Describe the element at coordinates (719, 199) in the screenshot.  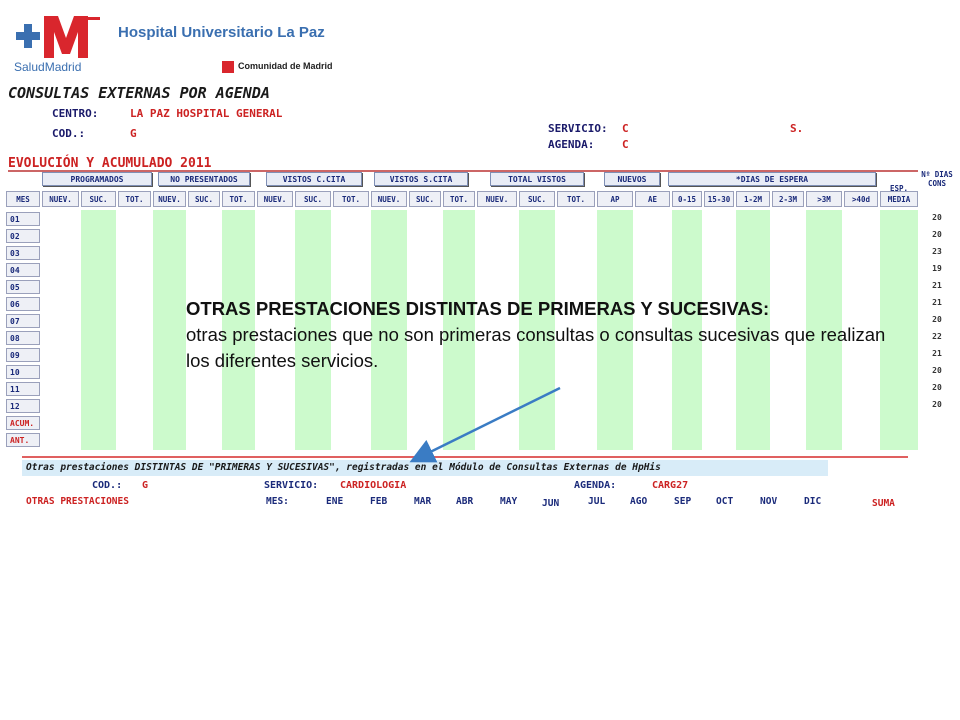
I see `column-header: 15-30` at that location.